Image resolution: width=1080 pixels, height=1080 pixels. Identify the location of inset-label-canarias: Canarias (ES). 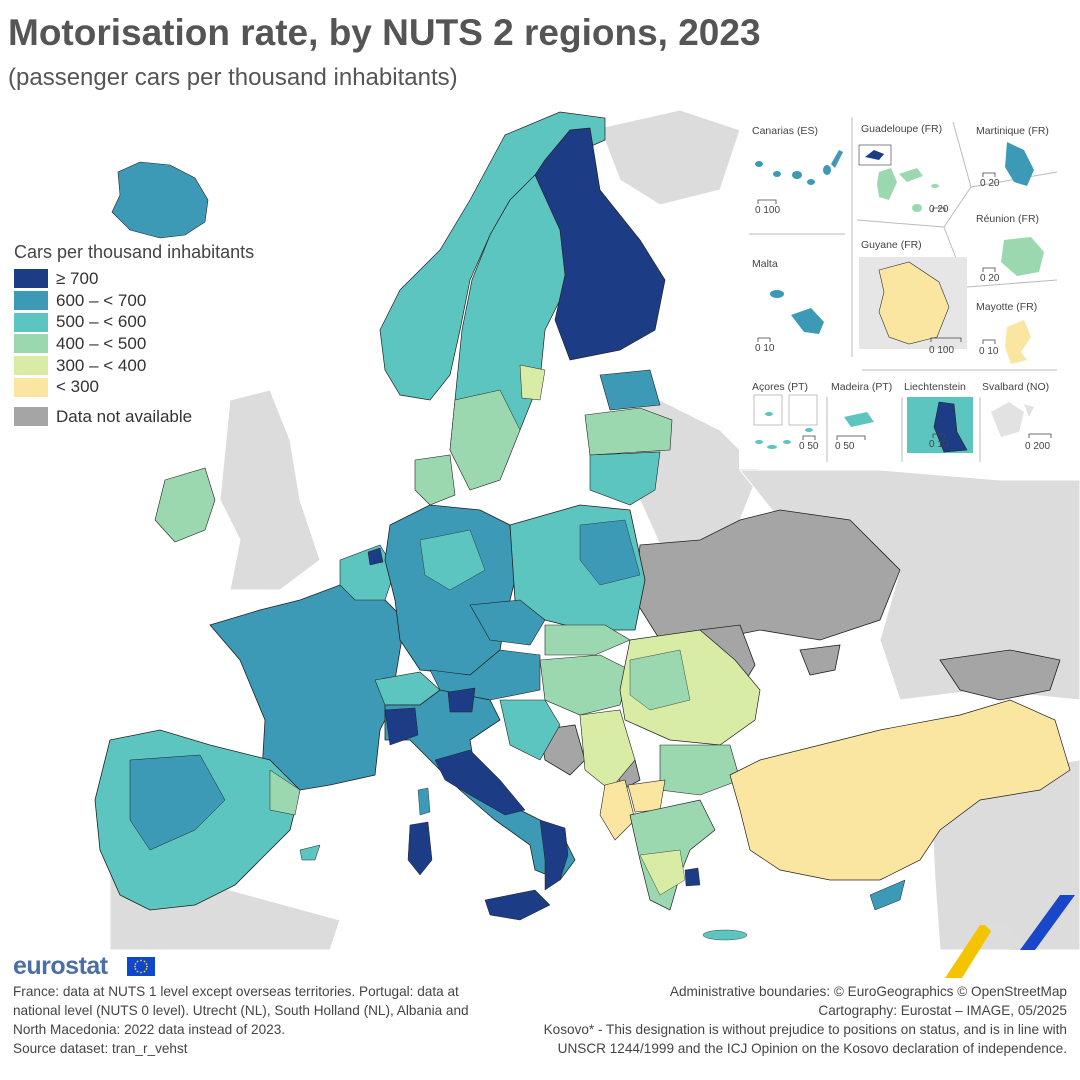
(785, 131).